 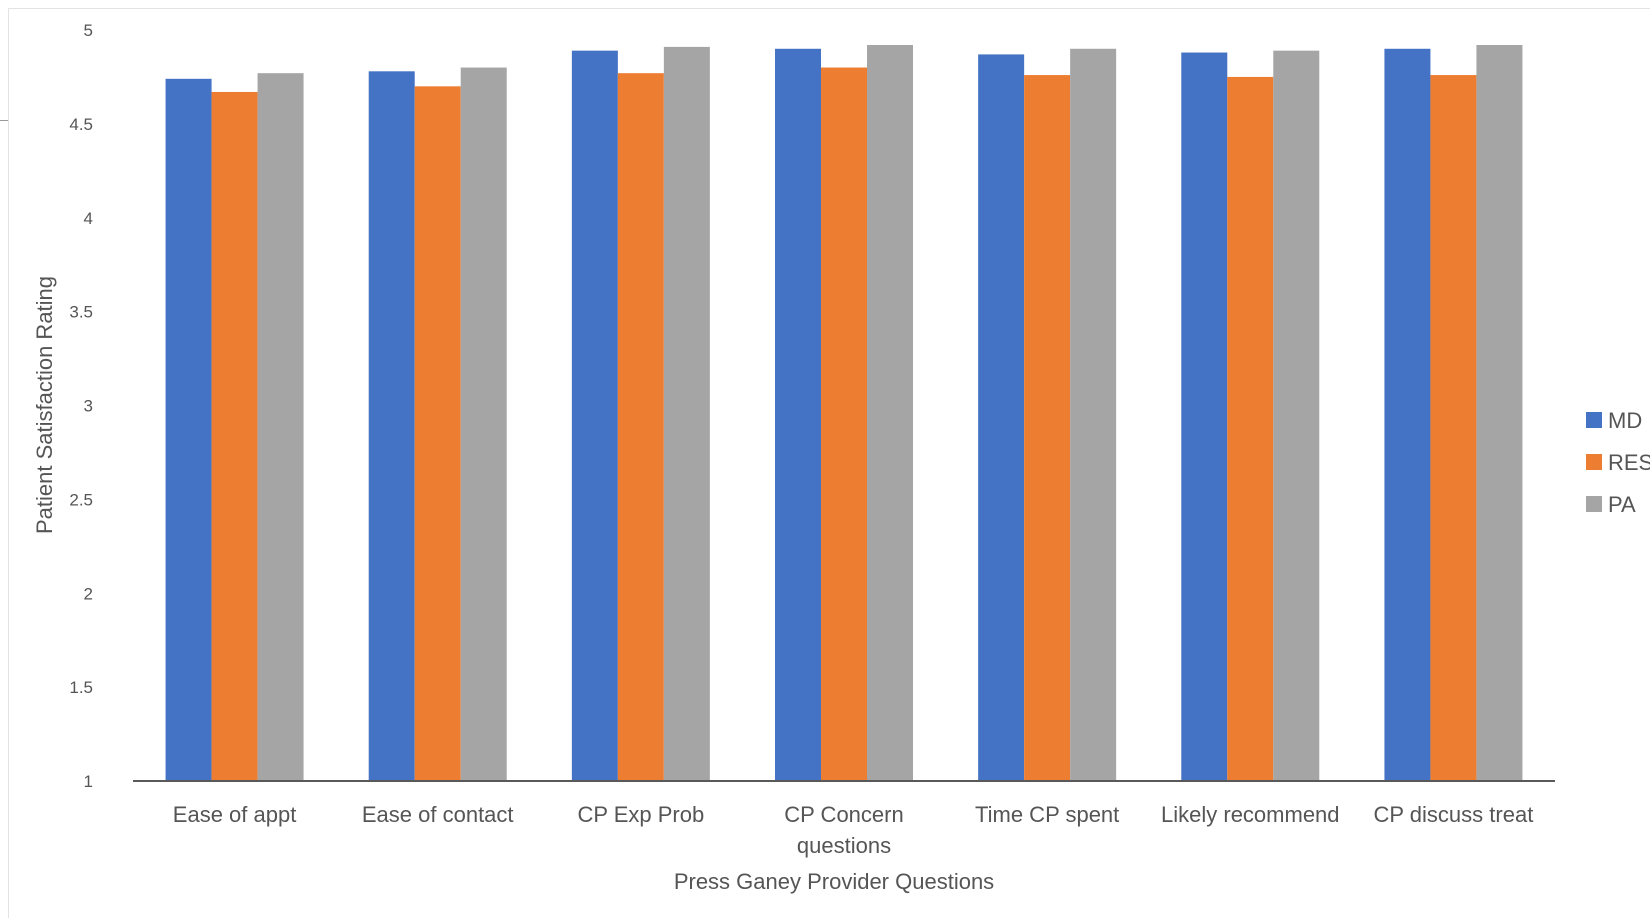 What do you see at coordinates (843, 814) in the screenshot?
I see `x-category-label: CP Concern` at bounding box center [843, 814].